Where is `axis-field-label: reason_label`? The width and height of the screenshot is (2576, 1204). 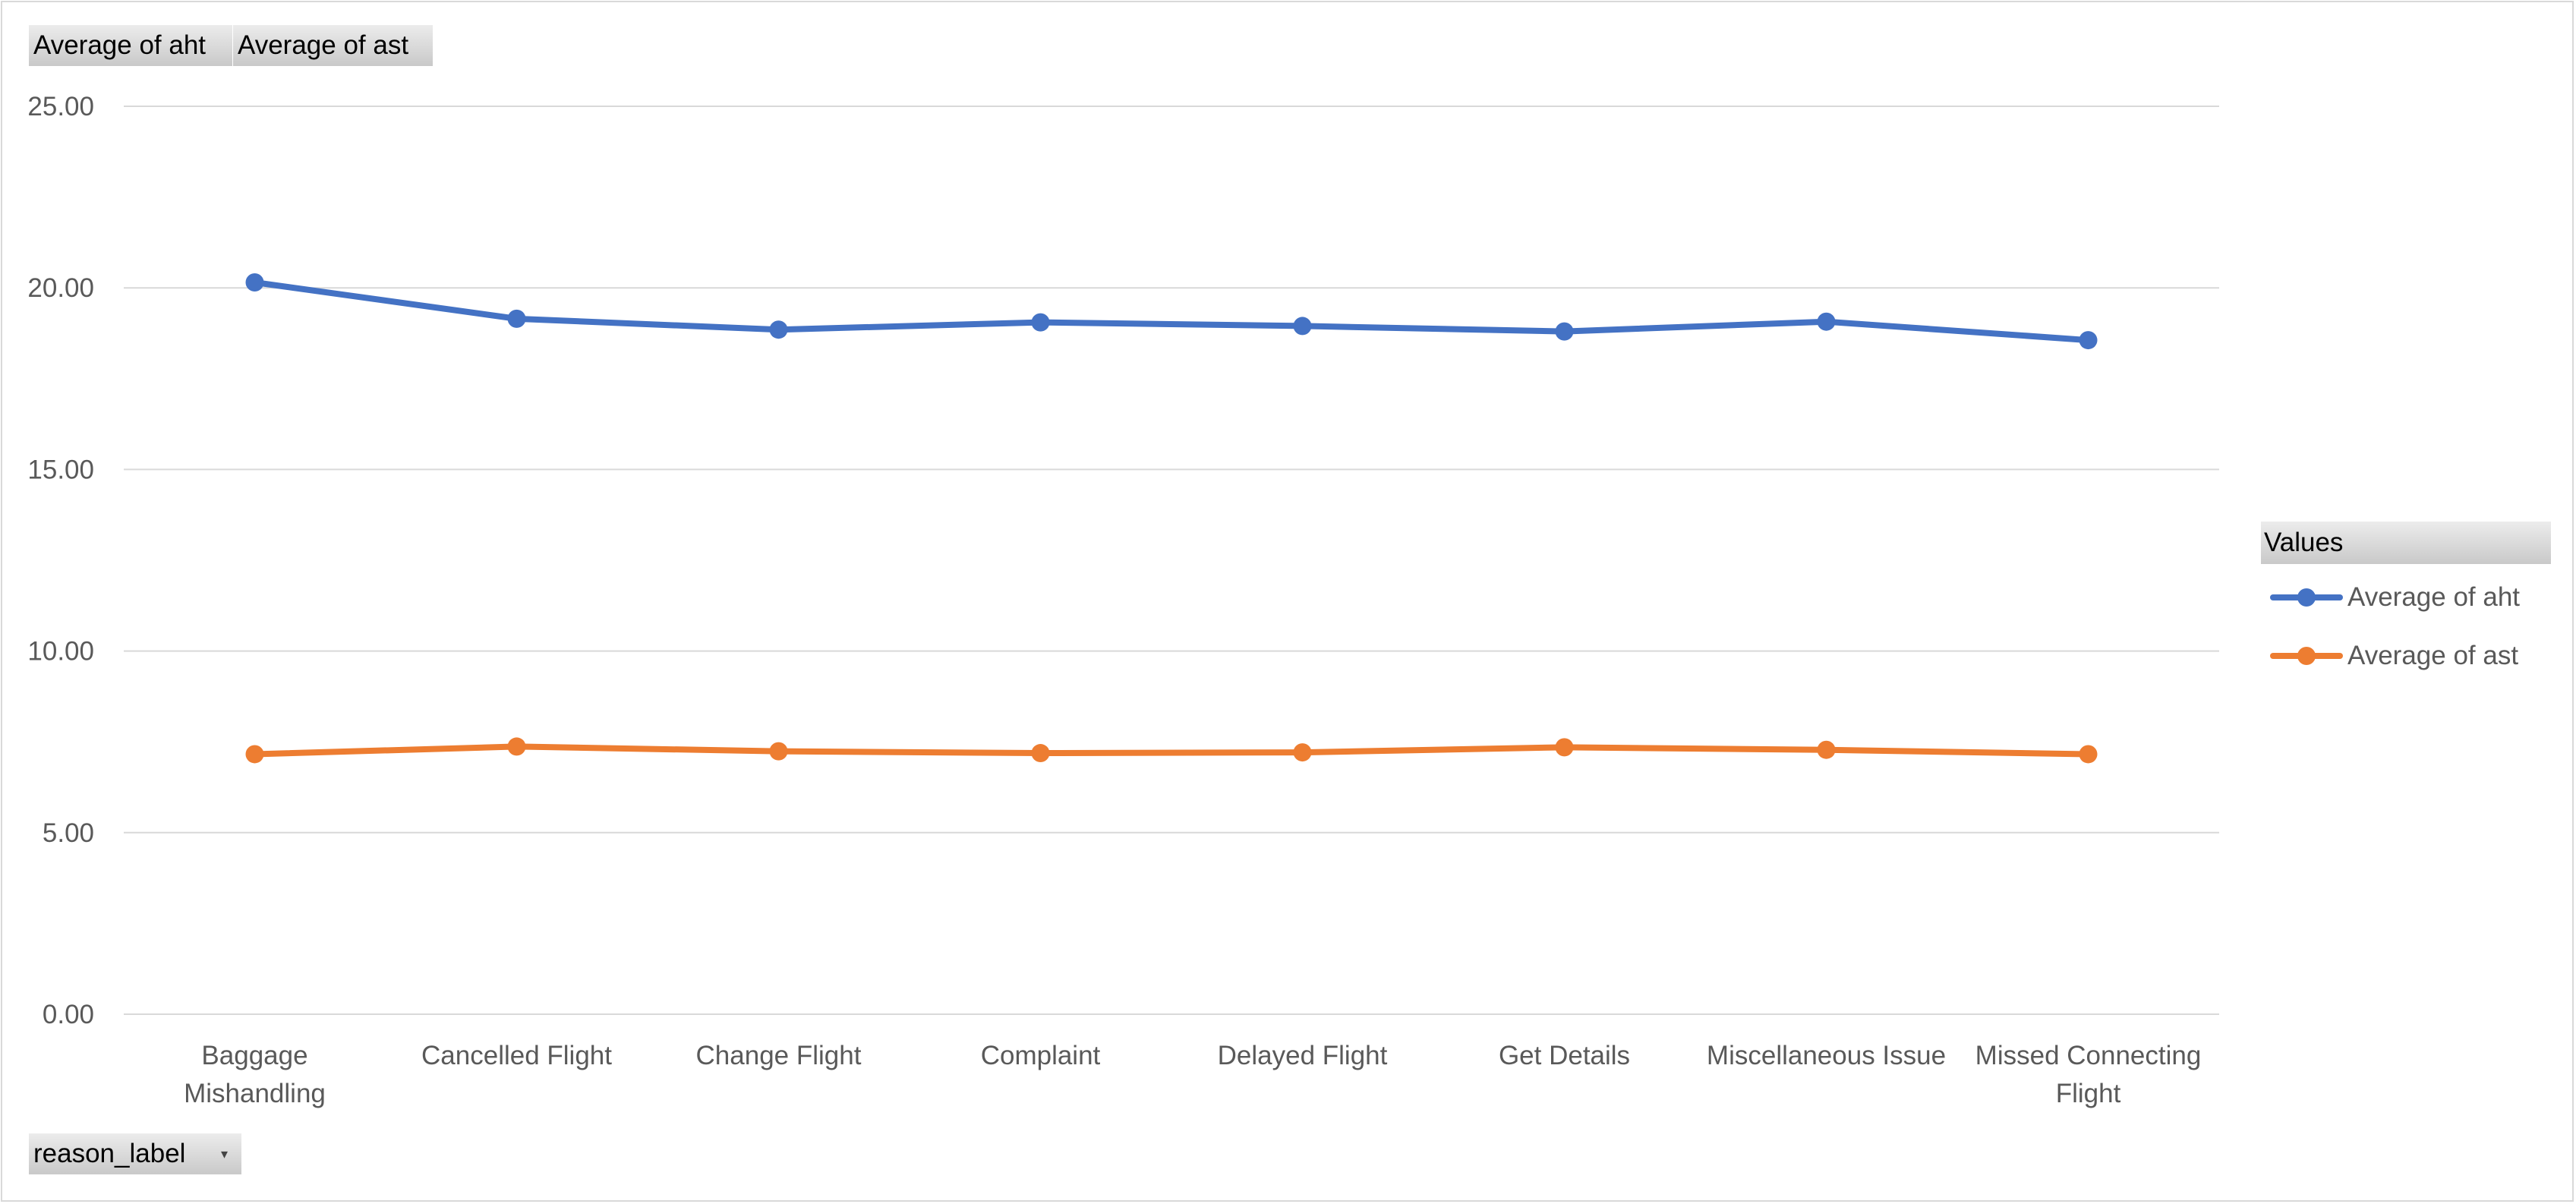
axis-field-label: reason_label is located at coordinates (109, 1153).